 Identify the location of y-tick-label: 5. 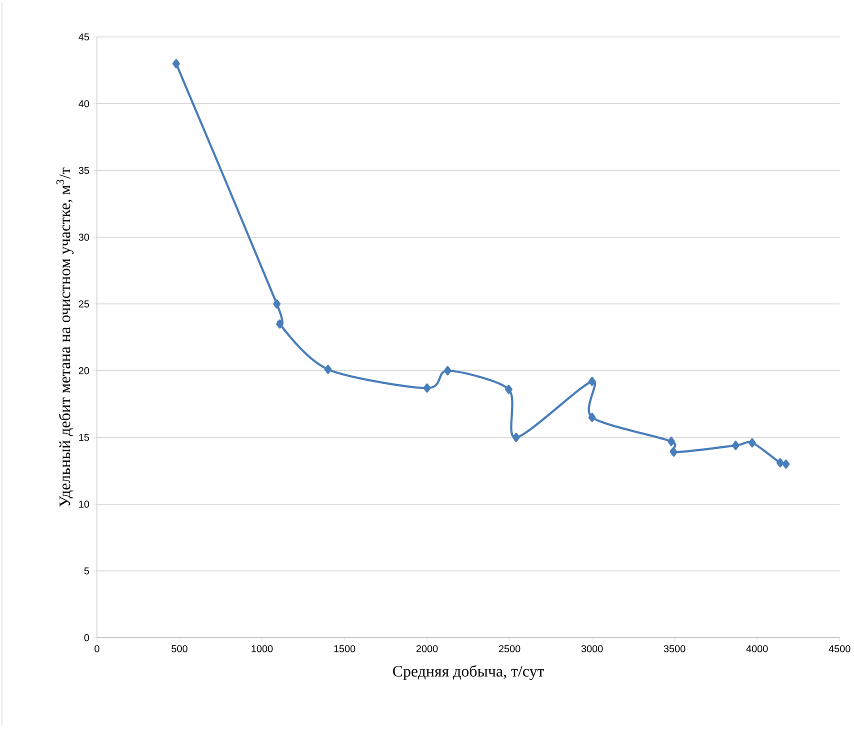
(87, 571).